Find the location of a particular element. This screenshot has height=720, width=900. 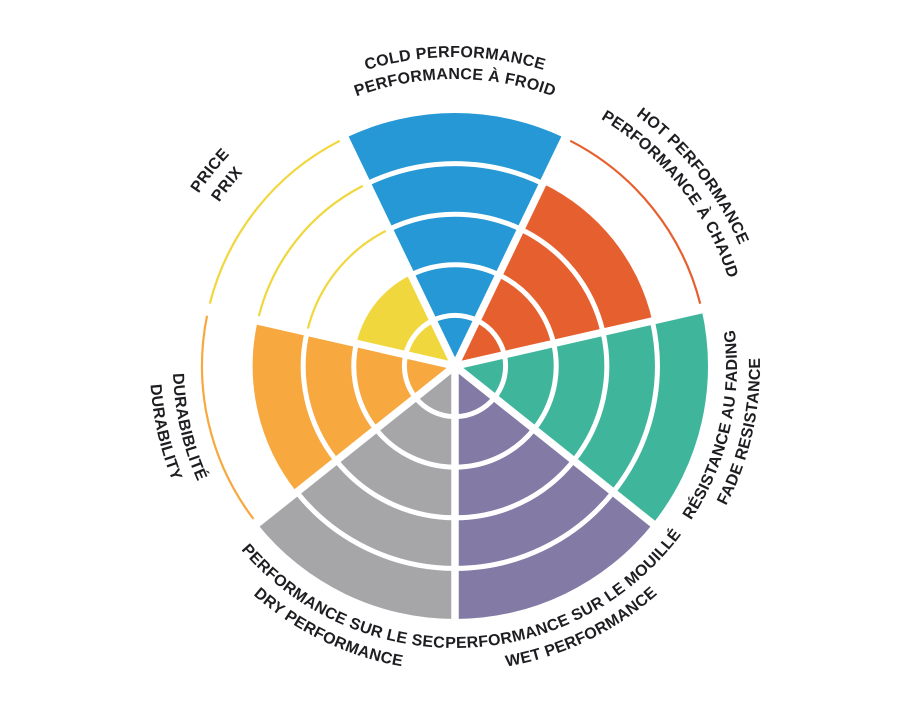

sector-wet-performance-fill is located at coordinates (554, 492).